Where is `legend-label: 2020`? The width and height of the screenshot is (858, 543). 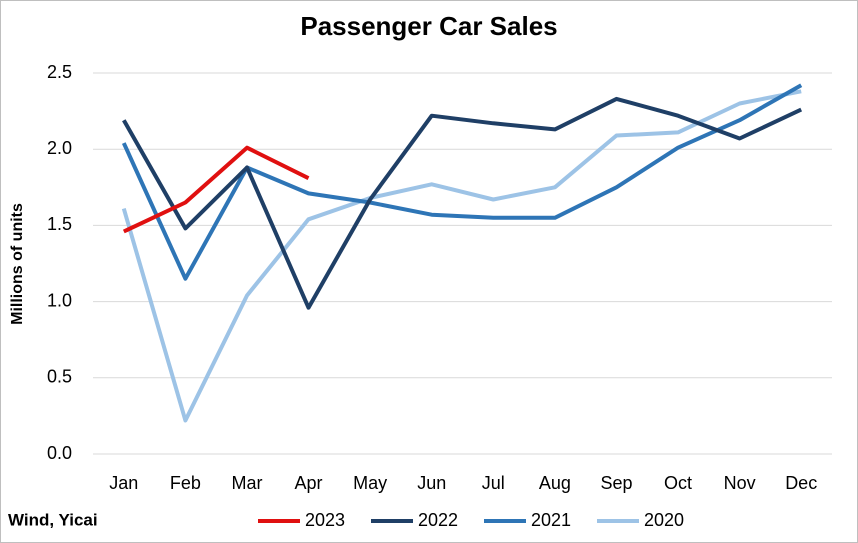 legend-label: 2020 is located at coordinates (664, 520).